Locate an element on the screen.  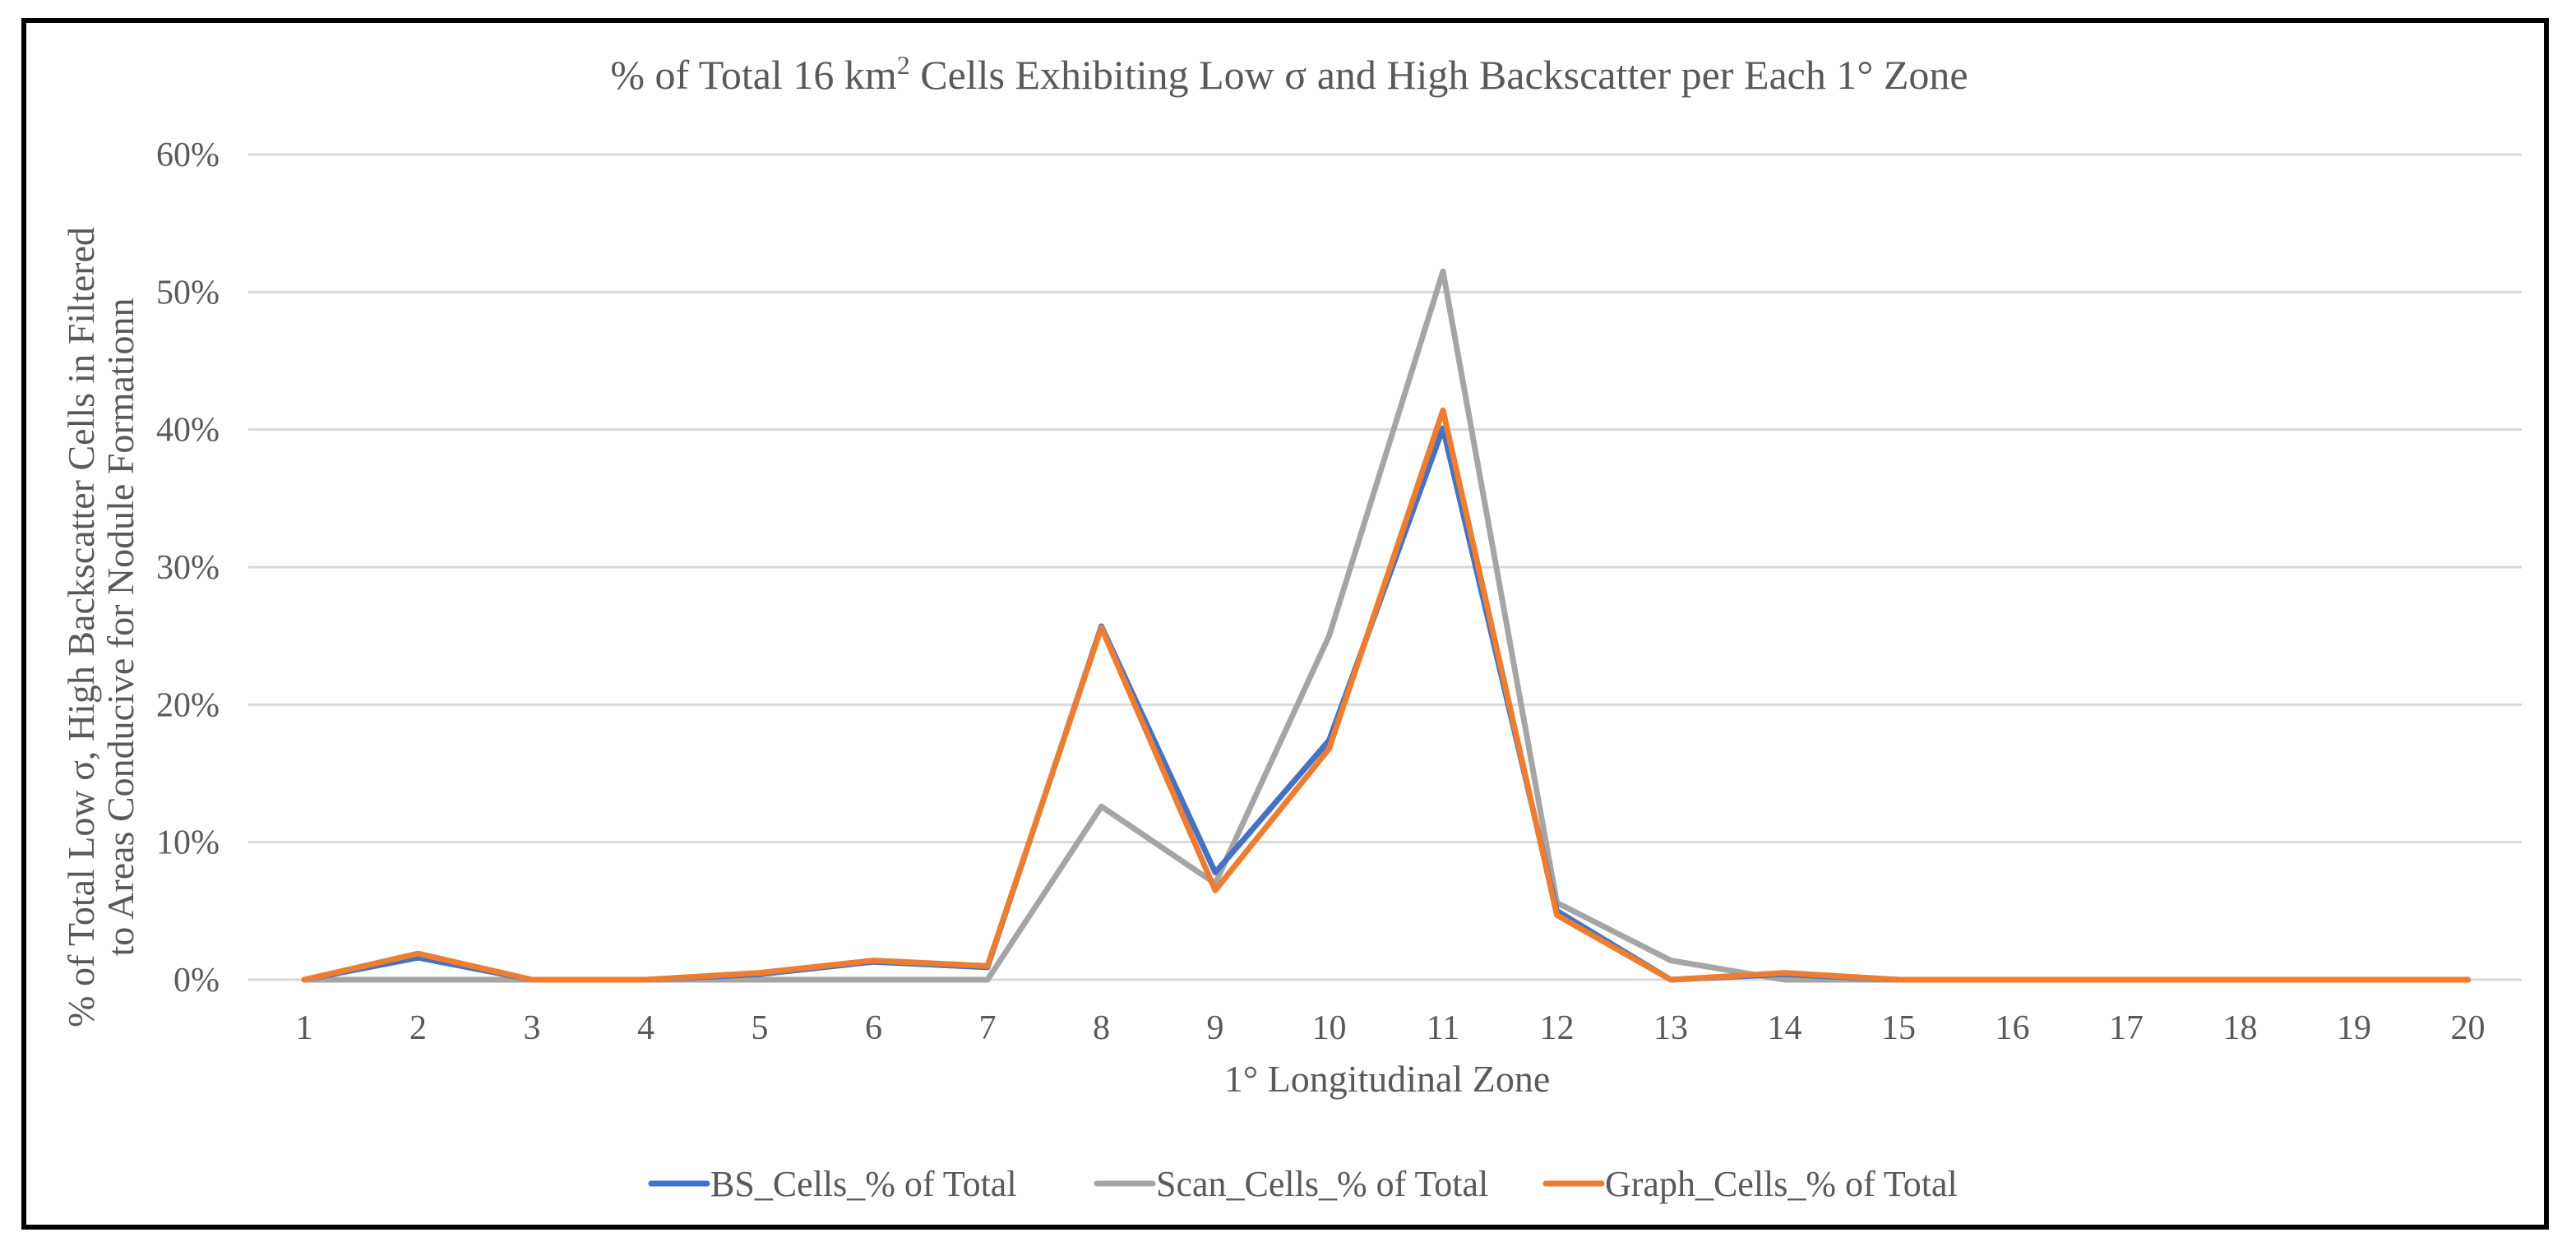
x-tick-label: 12 is located at coordinates (1557, 1028).